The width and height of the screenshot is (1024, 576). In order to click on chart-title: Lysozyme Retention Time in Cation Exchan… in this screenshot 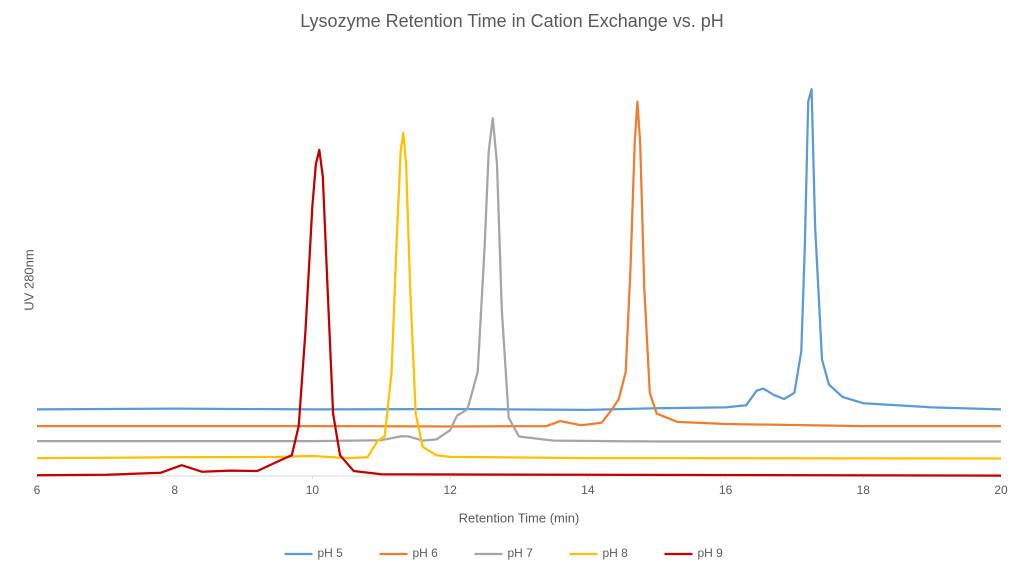, I will do `click(512, 21)`.